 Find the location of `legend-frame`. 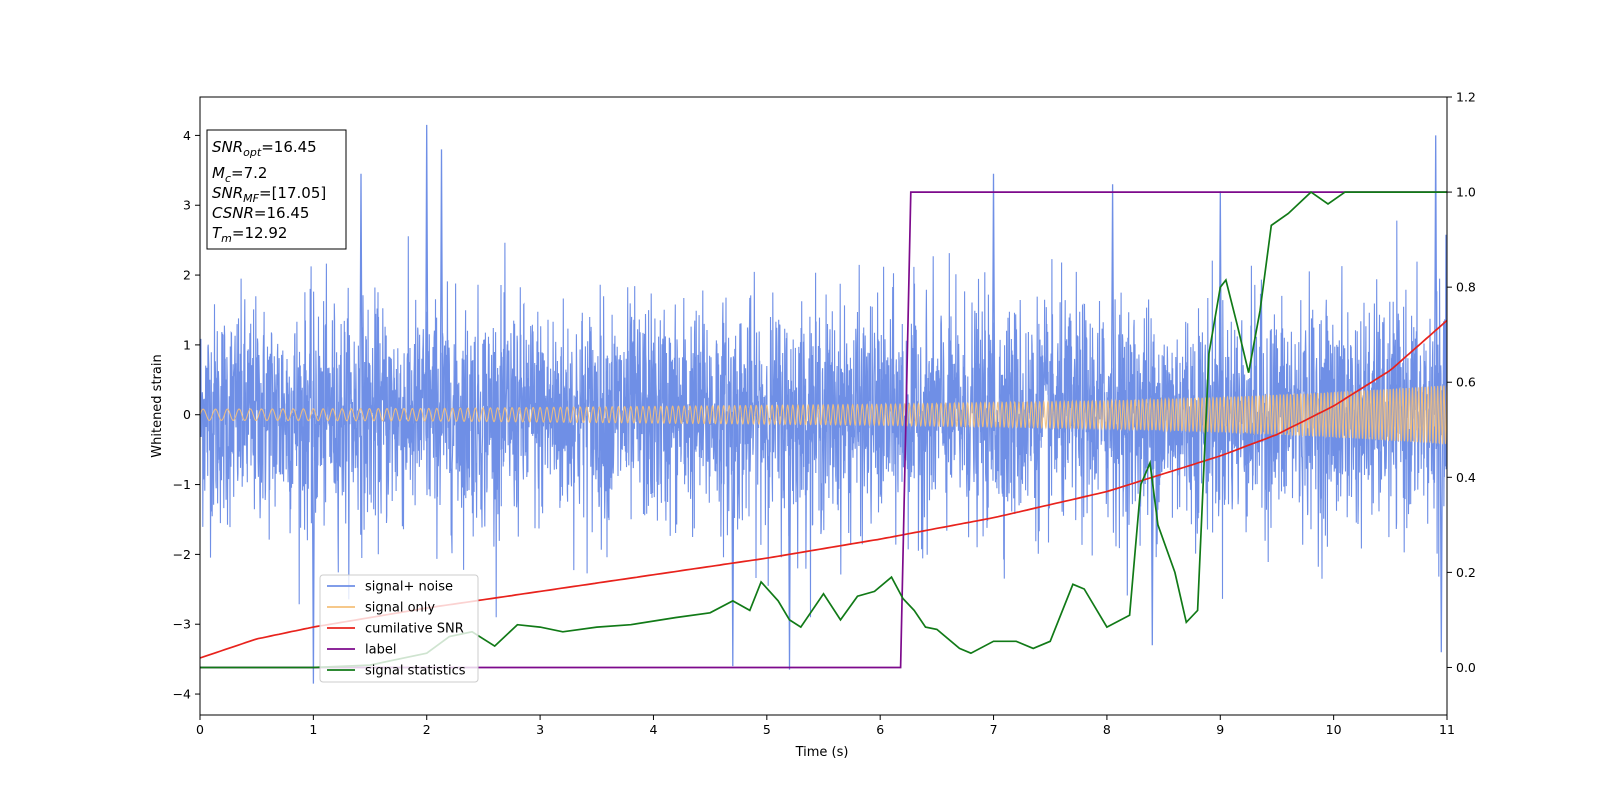

legend-frame is located at coordinates (399, 628).